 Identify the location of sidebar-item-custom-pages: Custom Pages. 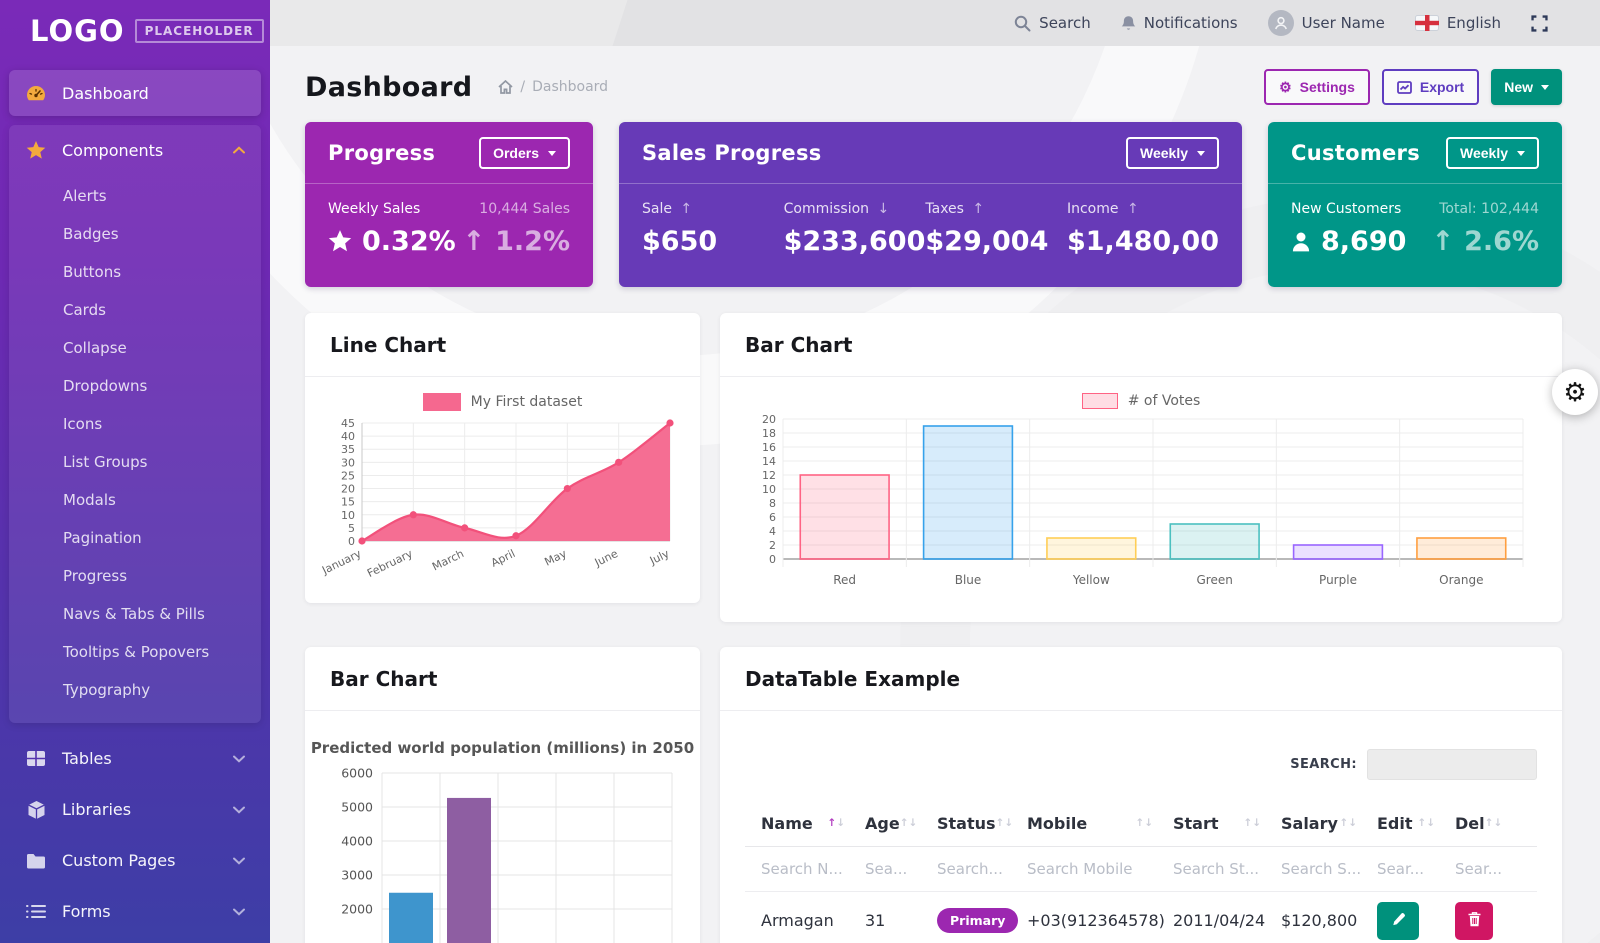
(135, 860).